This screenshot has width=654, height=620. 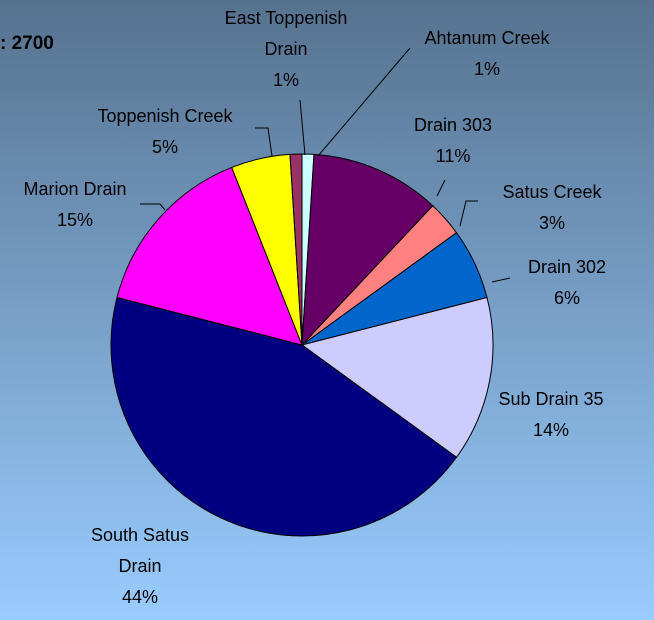 I want to click on slice-label: Drain 302, so click(x=567, y=267).